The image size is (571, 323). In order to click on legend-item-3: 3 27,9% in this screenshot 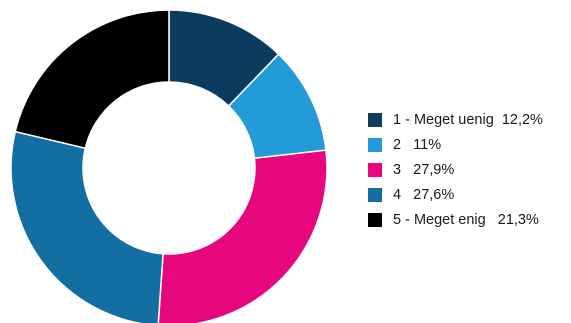, I will do `click(468, 170)`.